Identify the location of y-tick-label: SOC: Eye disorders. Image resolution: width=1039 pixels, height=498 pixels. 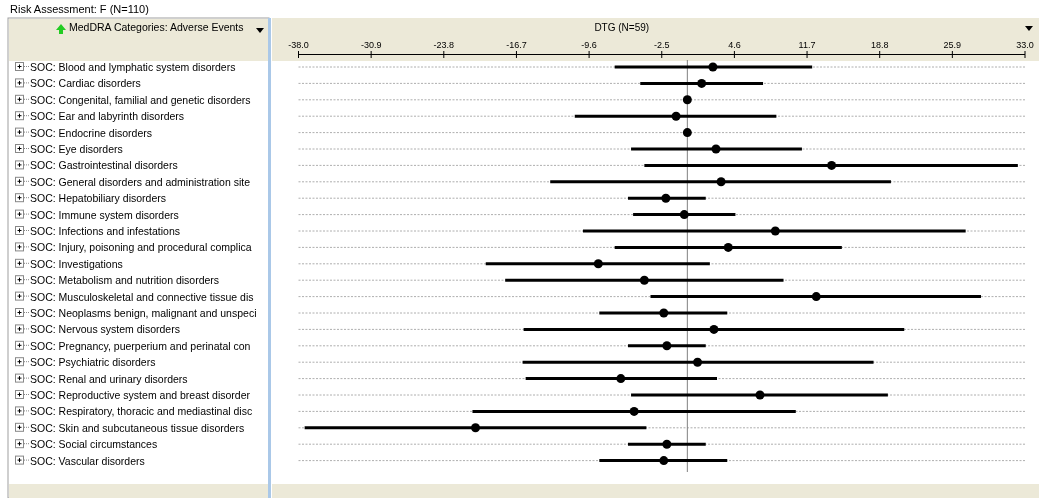
(76, 149).